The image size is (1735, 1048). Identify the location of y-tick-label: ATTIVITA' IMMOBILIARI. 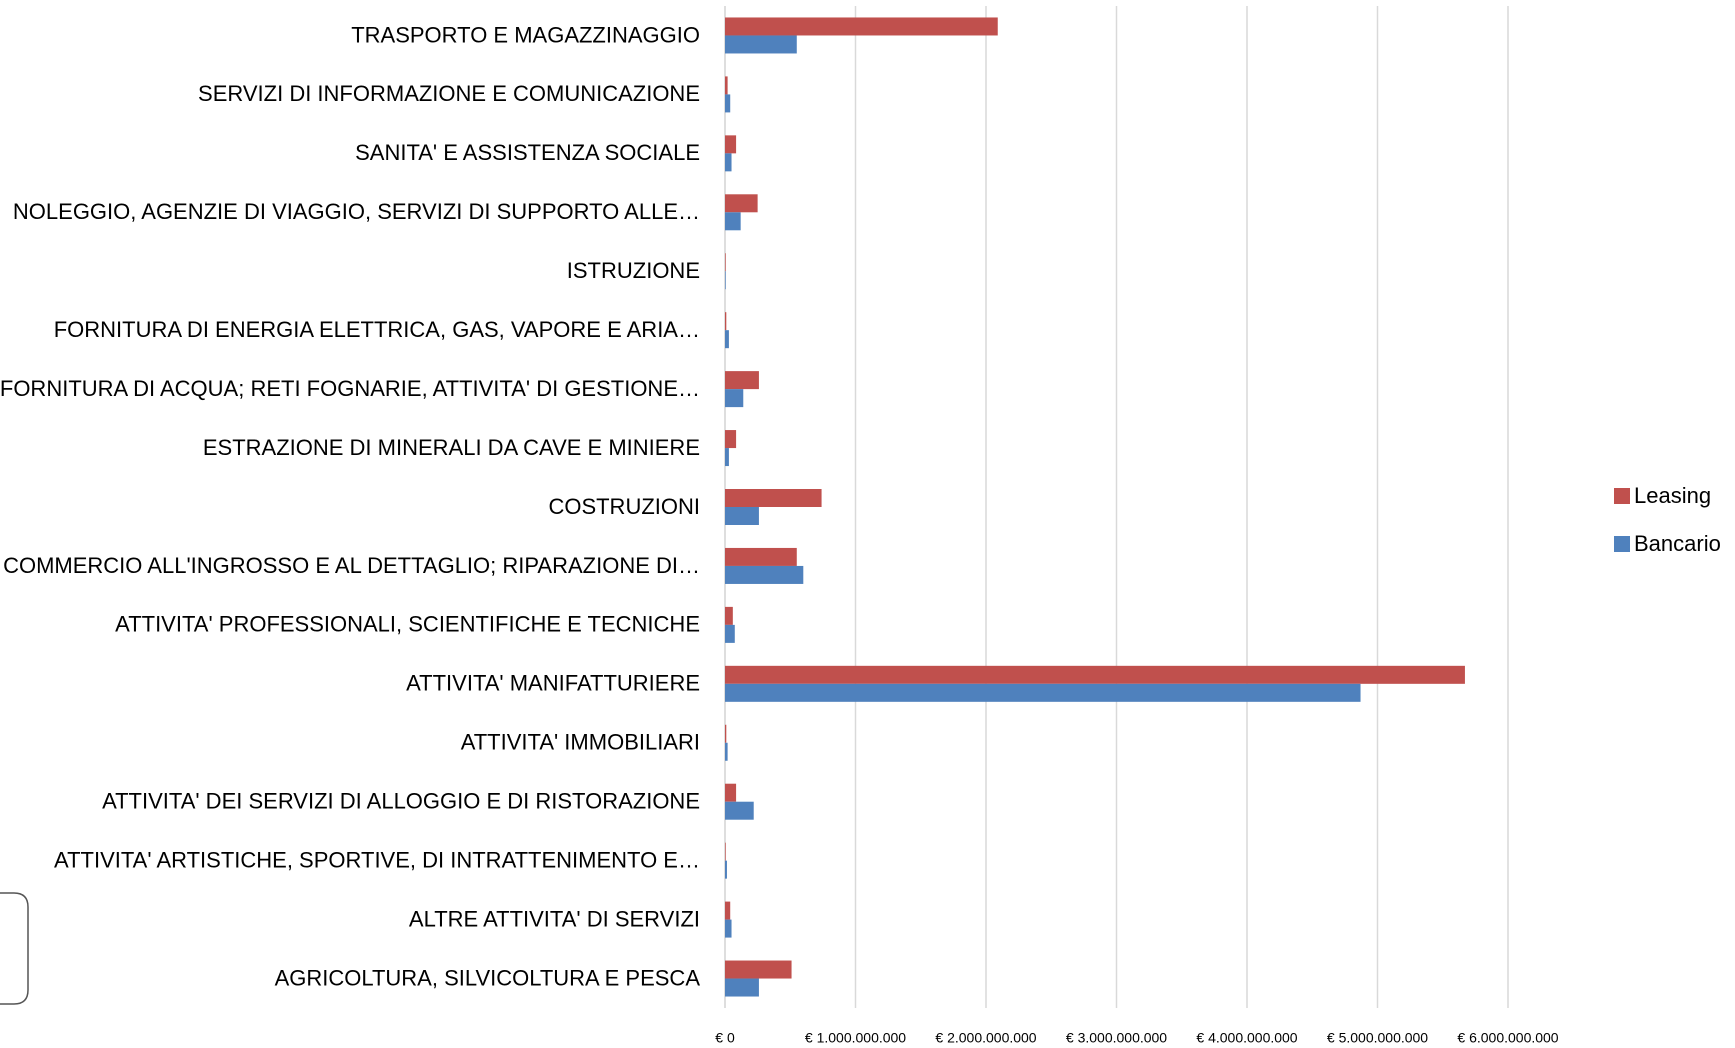
(580, 742).